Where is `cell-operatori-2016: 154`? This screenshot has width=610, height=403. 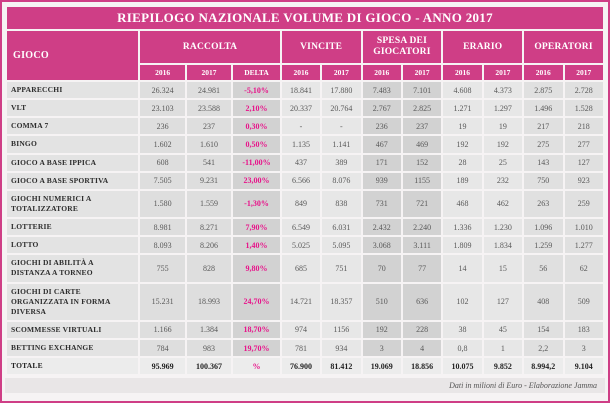 cell-operatori-2016: 154 is located at coordinates (543, 329).